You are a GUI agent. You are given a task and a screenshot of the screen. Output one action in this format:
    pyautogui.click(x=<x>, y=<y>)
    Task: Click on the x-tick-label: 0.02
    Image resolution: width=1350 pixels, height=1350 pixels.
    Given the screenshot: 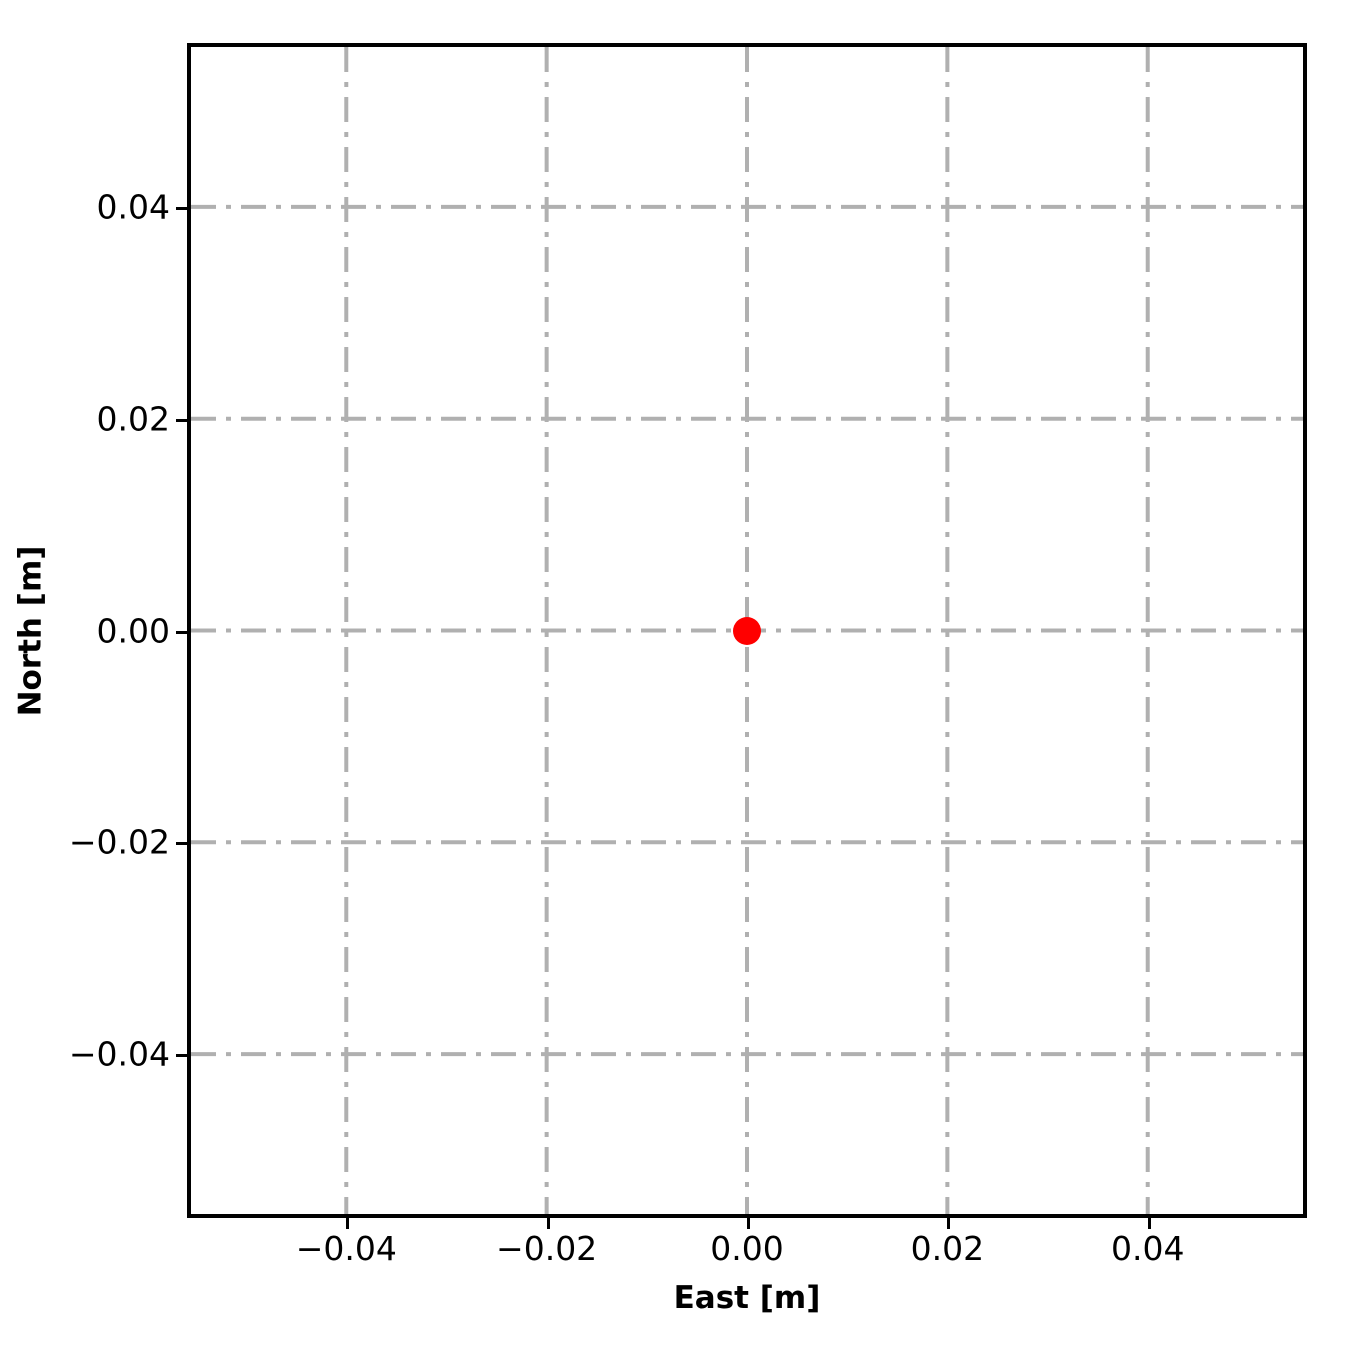 What is the action you would take?
    pyautogui.click(x=947, y=1248)
    